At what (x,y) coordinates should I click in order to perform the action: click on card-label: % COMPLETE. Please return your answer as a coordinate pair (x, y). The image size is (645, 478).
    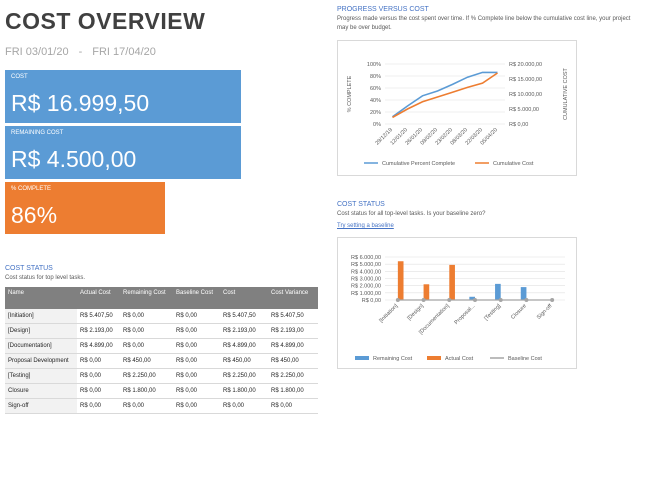
    Looking at the image, I should click on (31, 189).